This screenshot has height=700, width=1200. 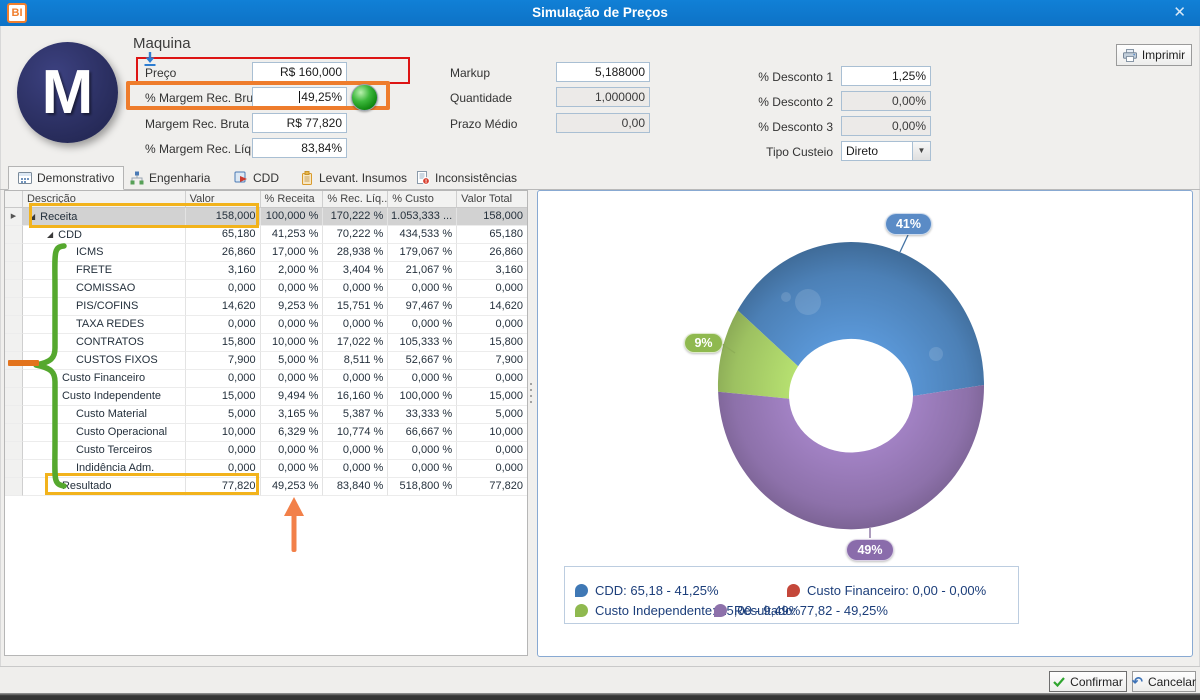 I want to click on cell-value: 5,387 %, so click(x=356, y=415).